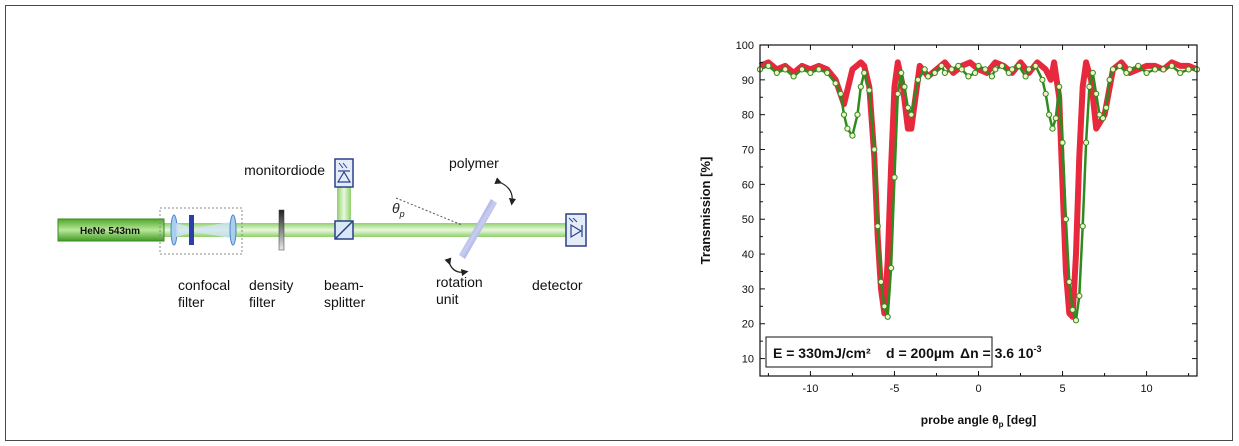 The height and width of the screenshot is (446, 1239). What do you see at coordinates (191, 302) in the screenshot?
I see `confocal-label-2: filter` at bounding box center [191, 302].